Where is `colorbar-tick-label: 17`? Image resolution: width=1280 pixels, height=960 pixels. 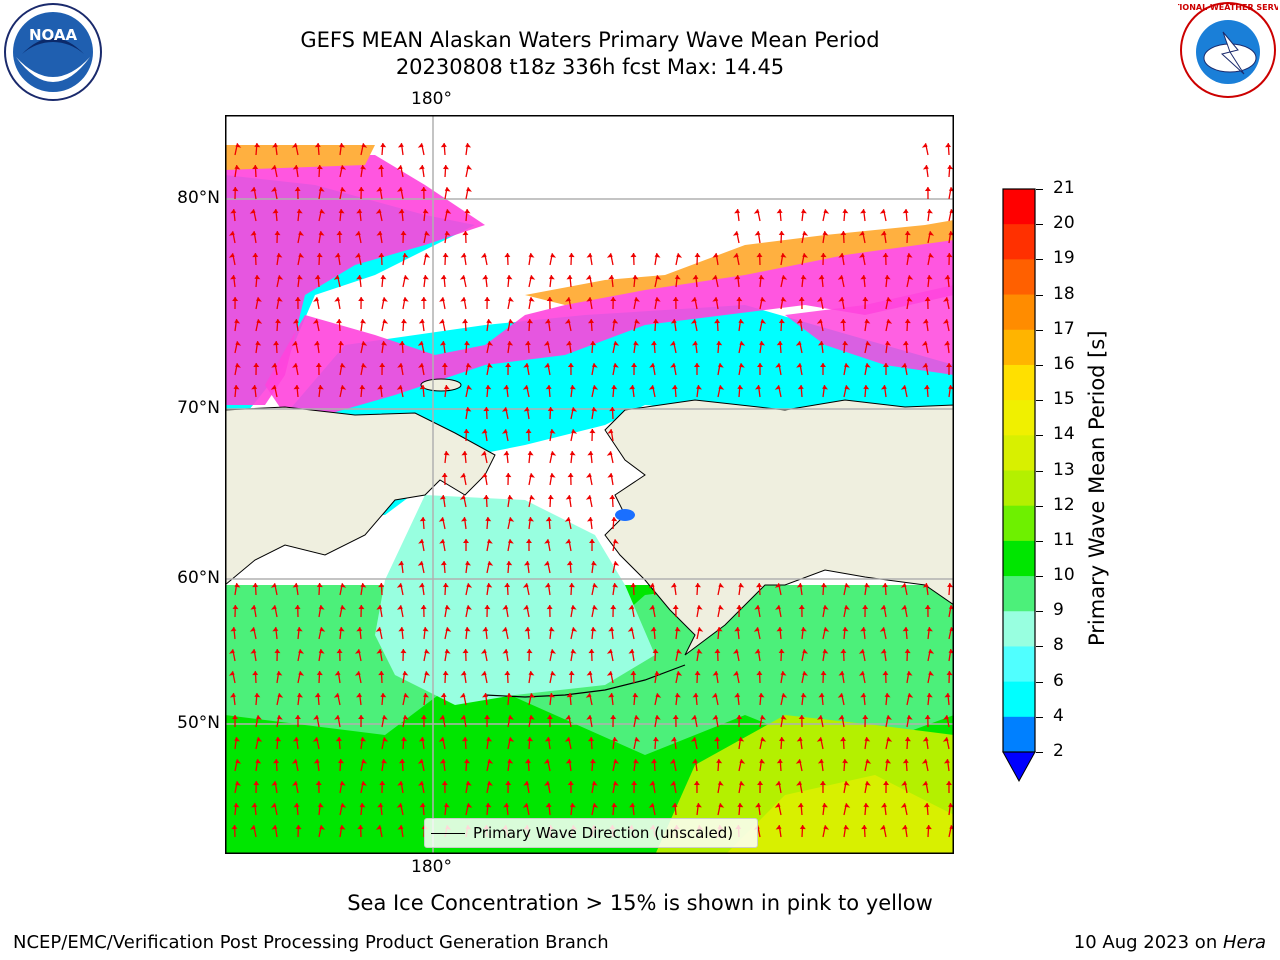 colorbar-tick-label: 17 is located at coordinates (1064, 328).